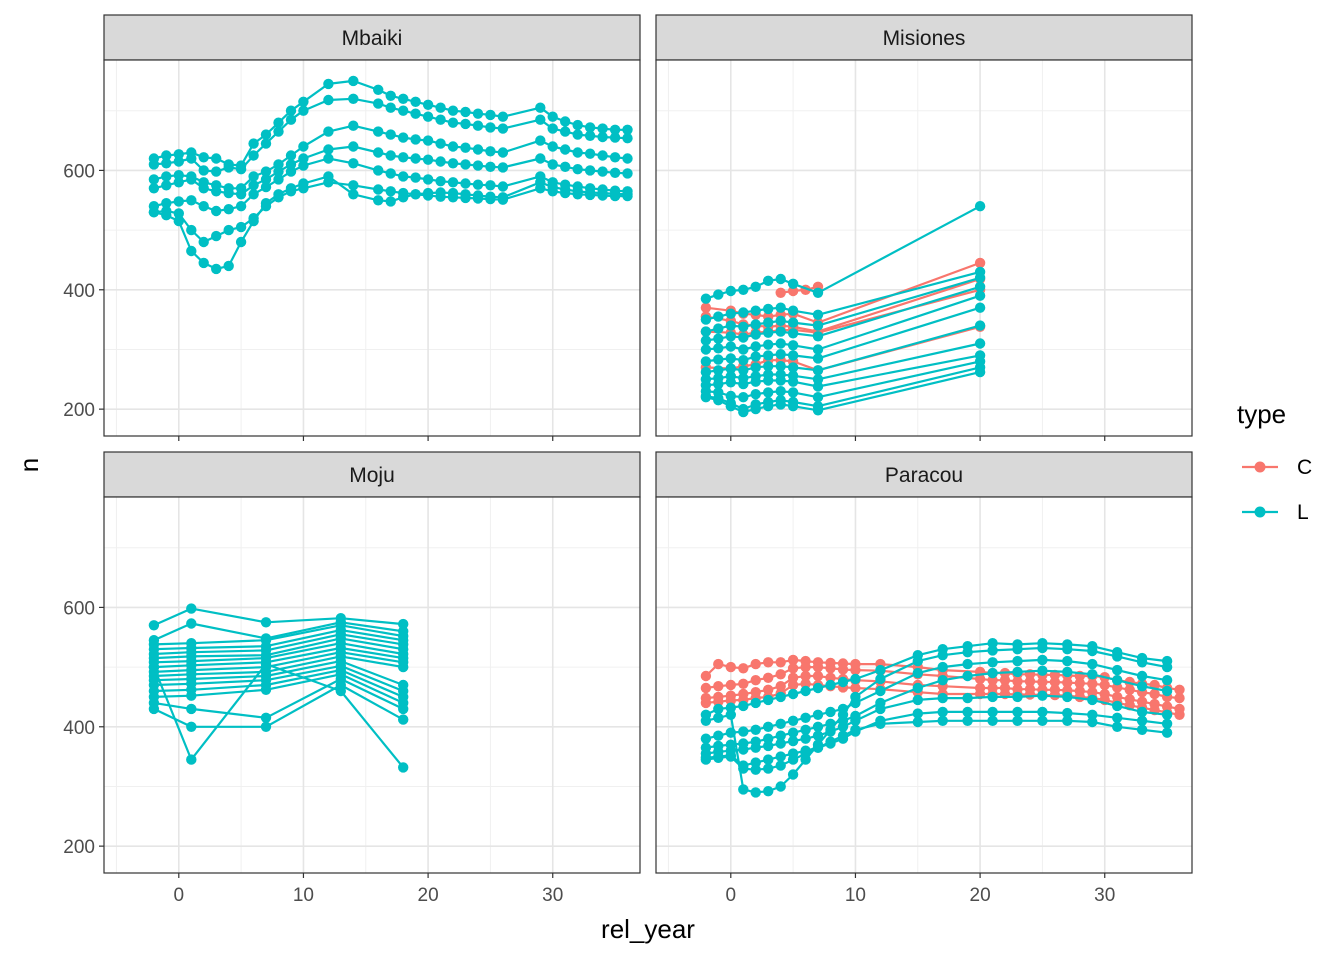 This screenshot has height=960, width=1344. Describe the element at coordinates (1261, 414) in the screenshot. I see `legend-title: type` at that location.